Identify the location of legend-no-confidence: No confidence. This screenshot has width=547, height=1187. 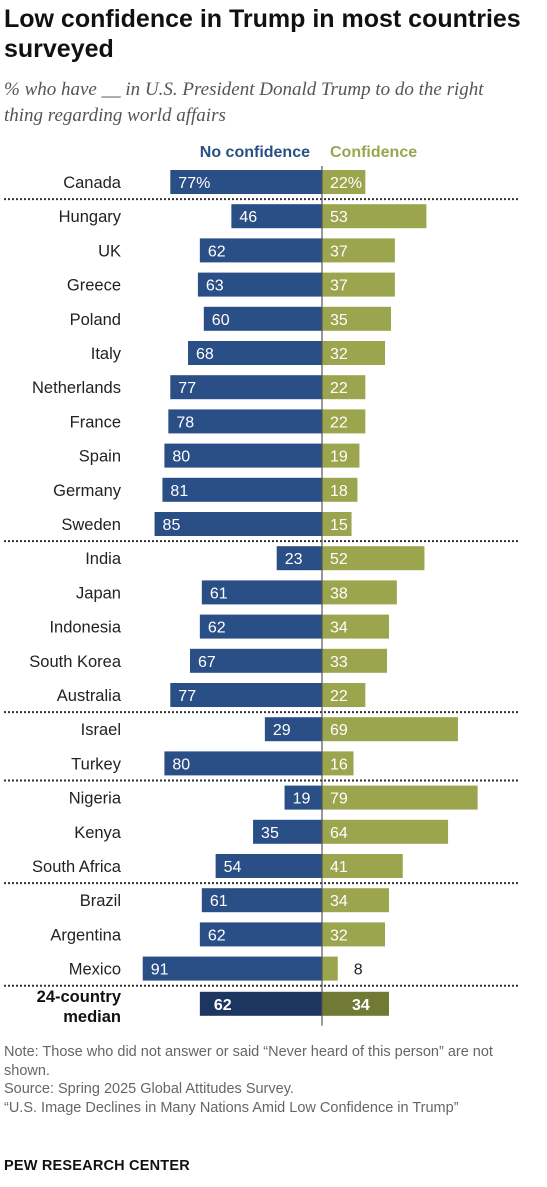
(255, 152).